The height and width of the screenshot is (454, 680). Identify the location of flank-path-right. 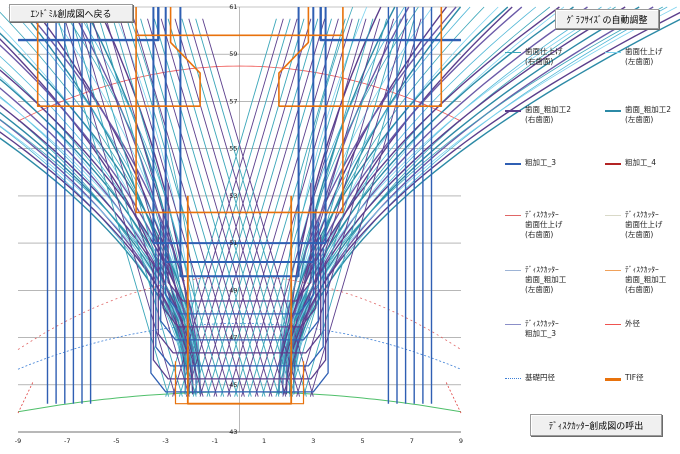
(333, 200).